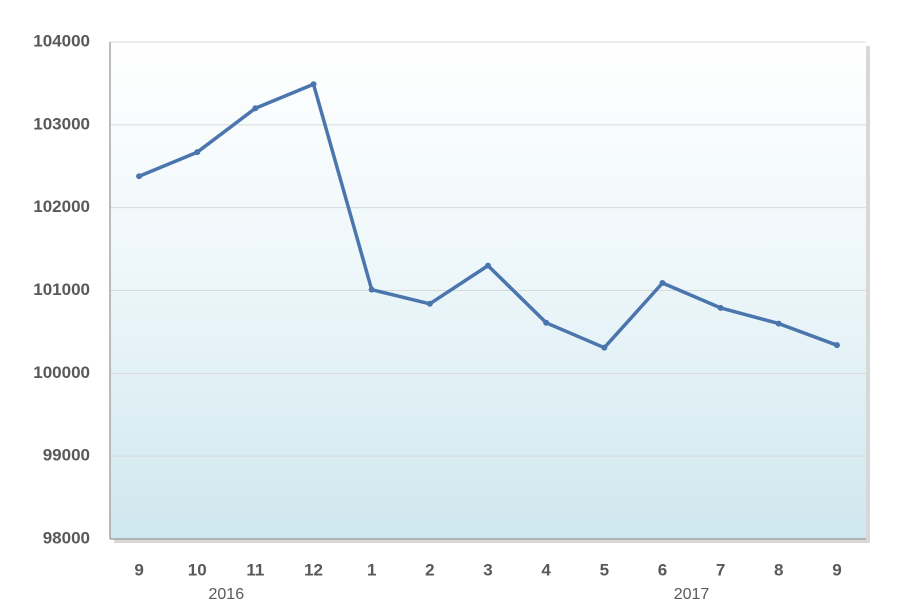  Describe the element at coordinates (61, 123) in the screenshot. I see `y-tick-label: 103000` at that location.